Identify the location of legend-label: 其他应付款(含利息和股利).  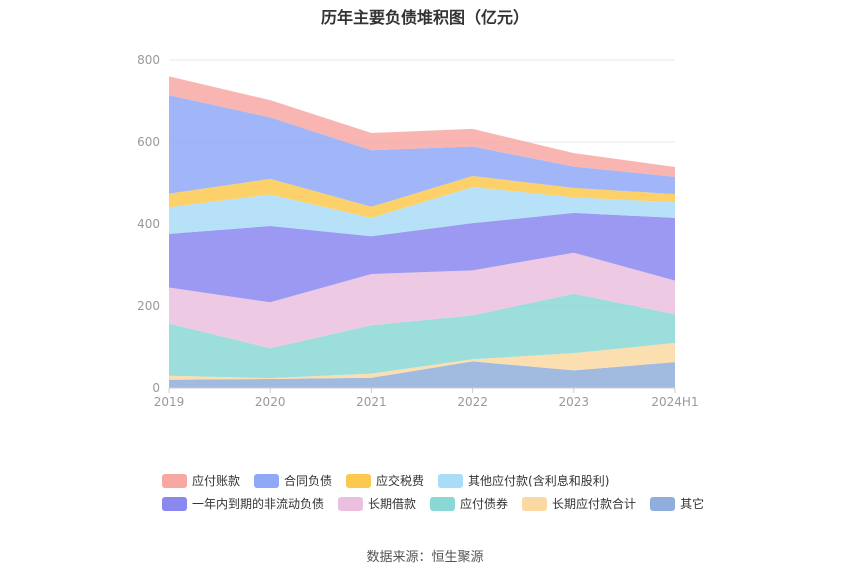
(539, 481).